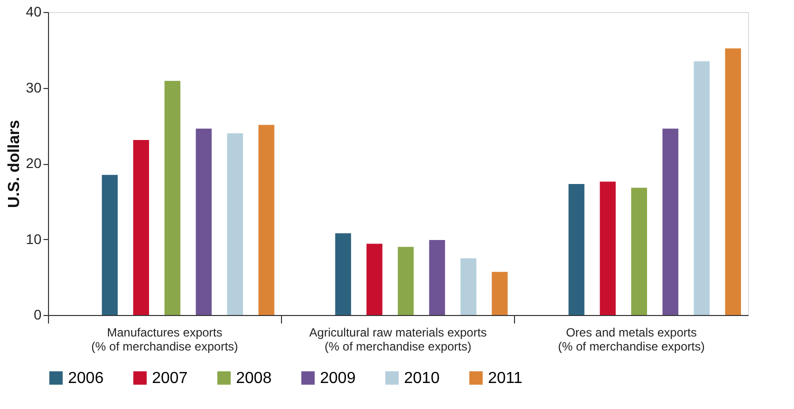 This screenshot has height=409, width=794. I want to click on legend-label: 2008, so click(254, 378).